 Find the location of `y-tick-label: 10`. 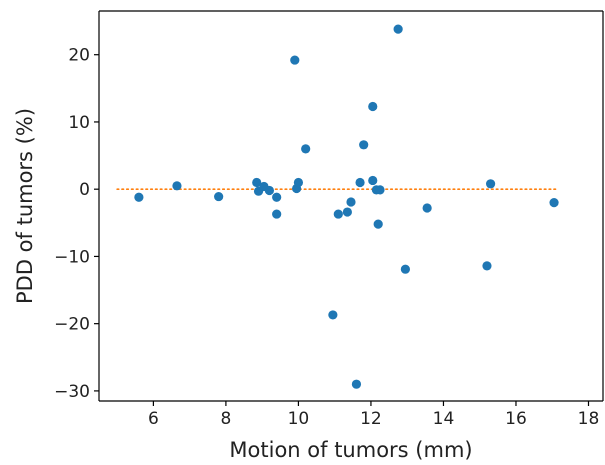

y-tick-label: 10 is located at coordinates (79, 123).